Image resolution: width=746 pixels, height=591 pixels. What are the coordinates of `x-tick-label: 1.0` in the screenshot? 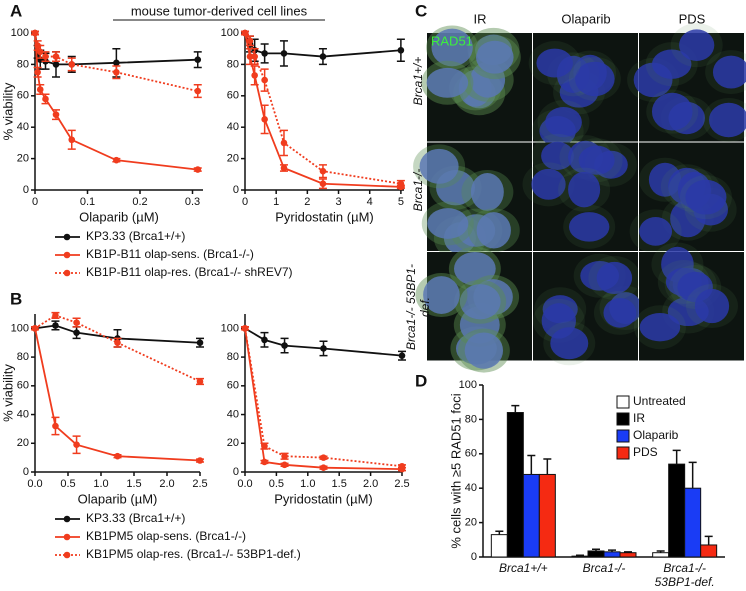 It's located at (100, 484).